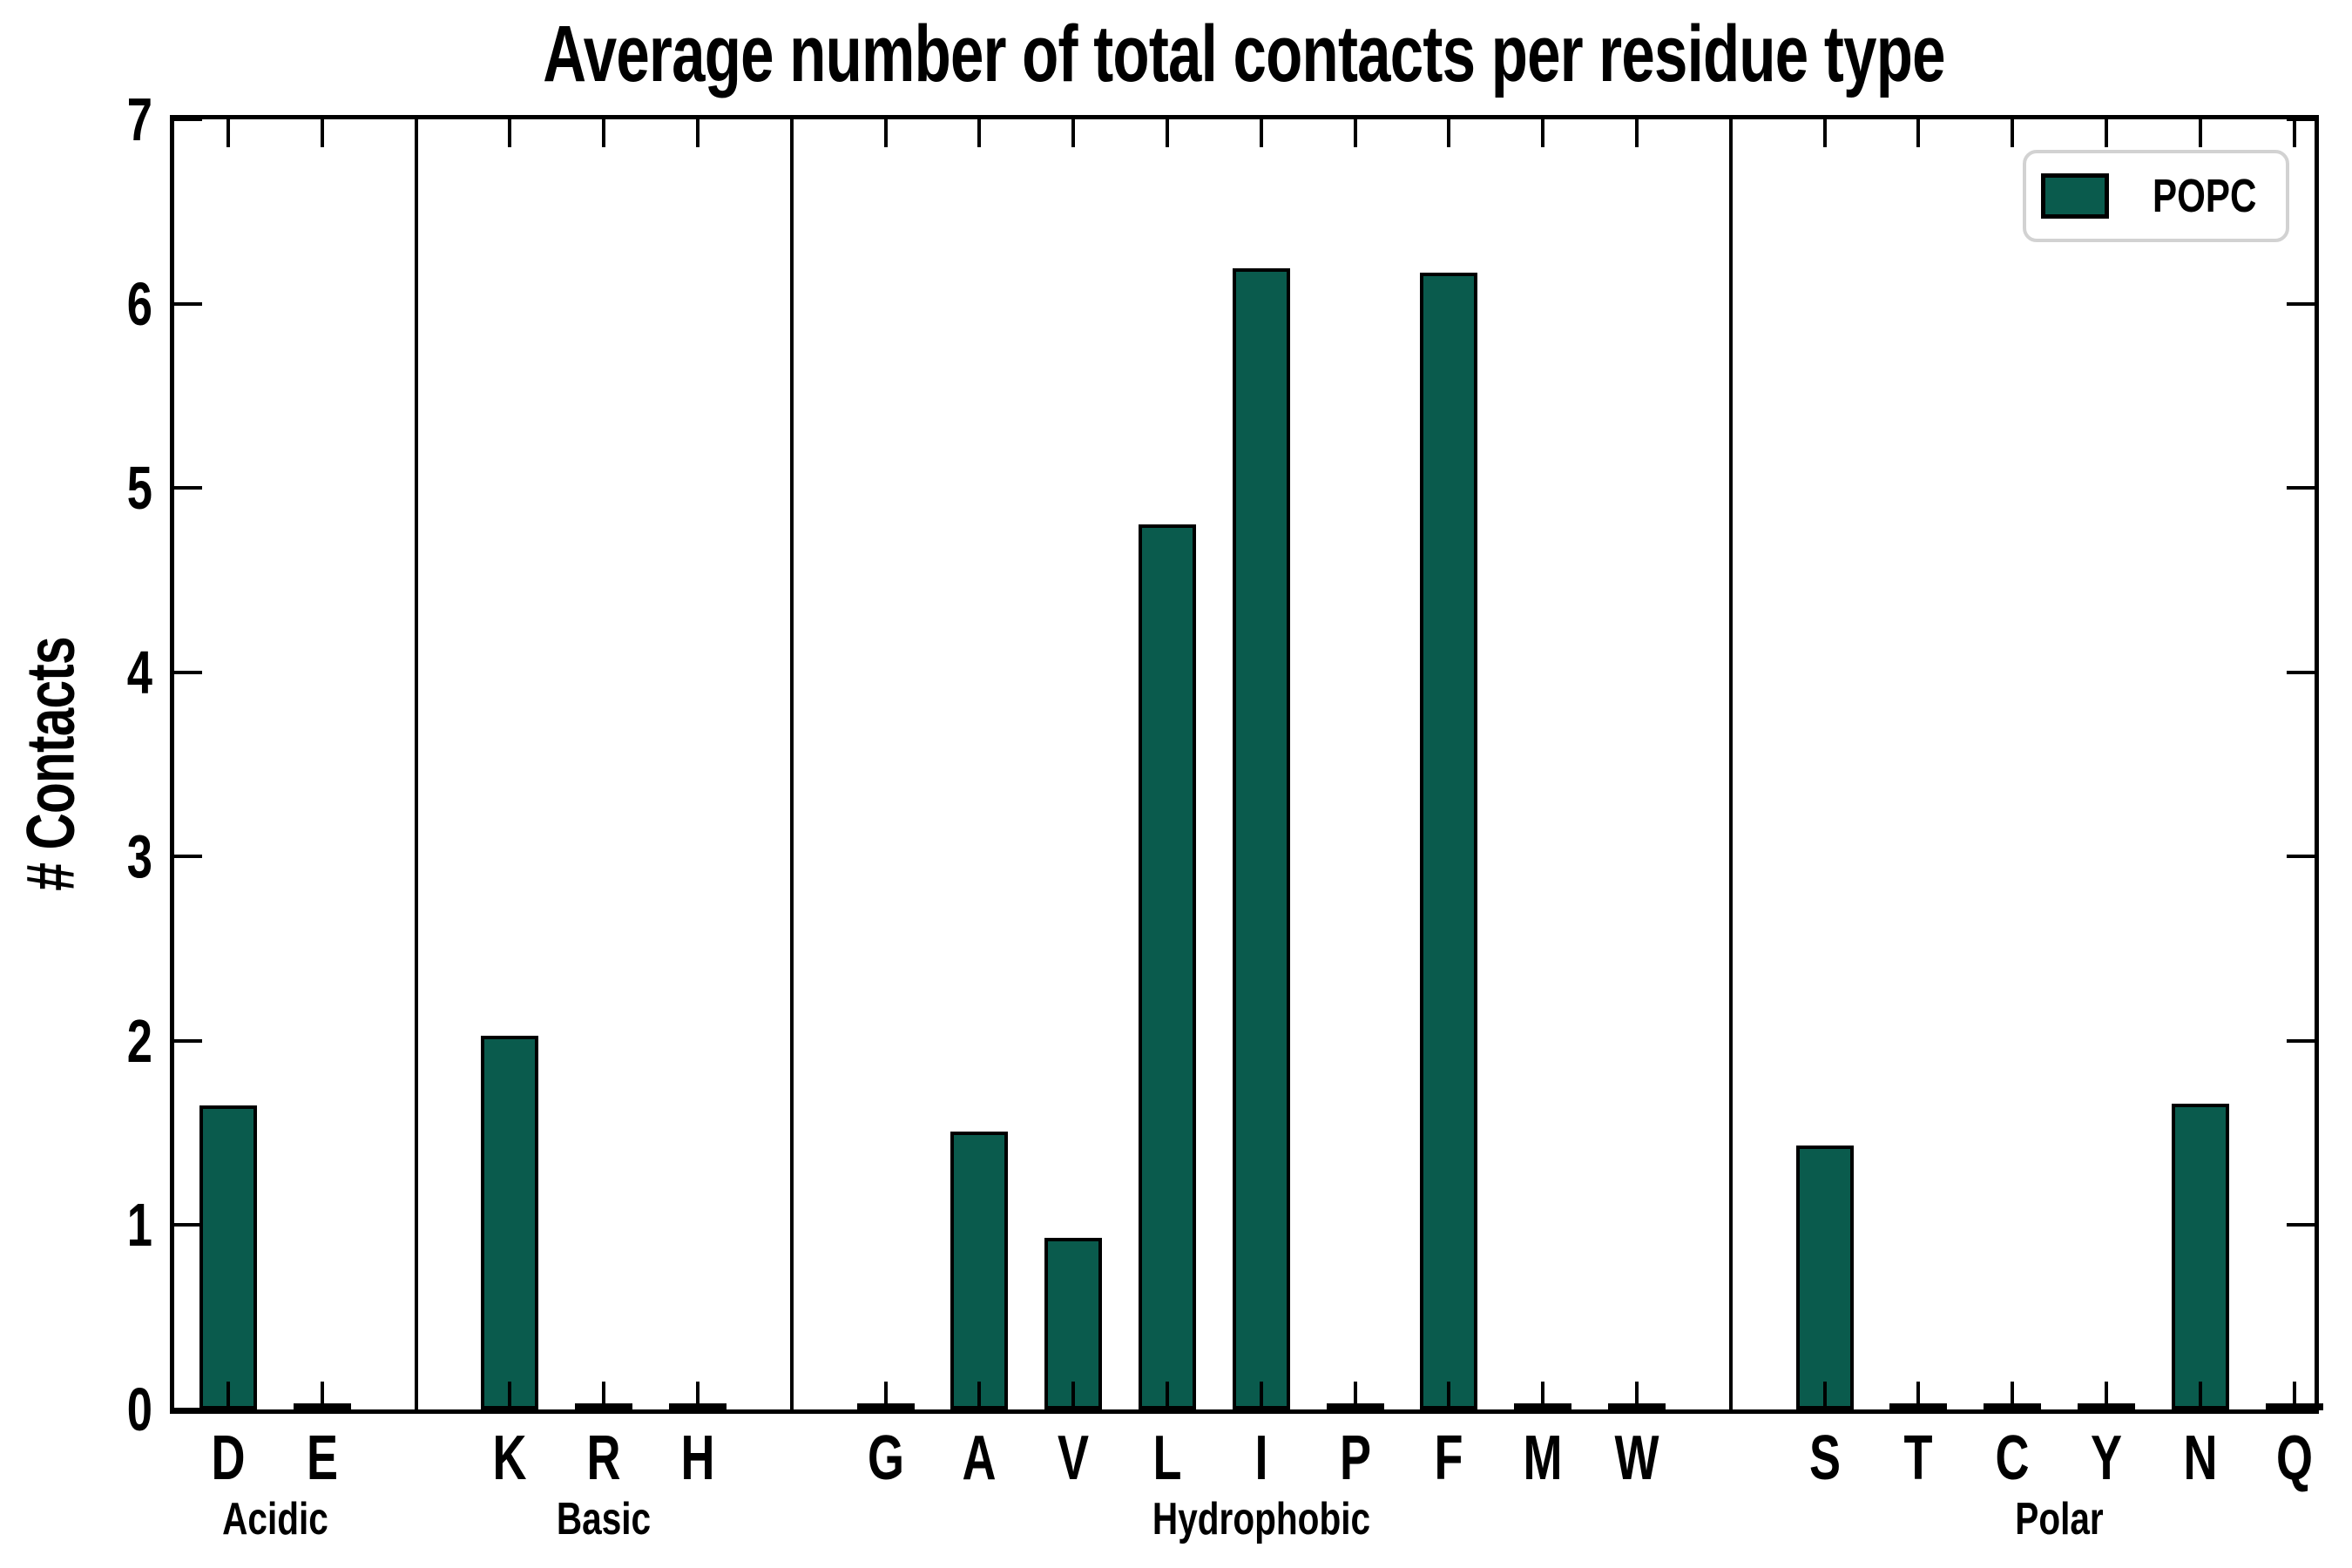 The image size is (2352, 1568). I want to click on x-tick-q, so click(2294, 1395).